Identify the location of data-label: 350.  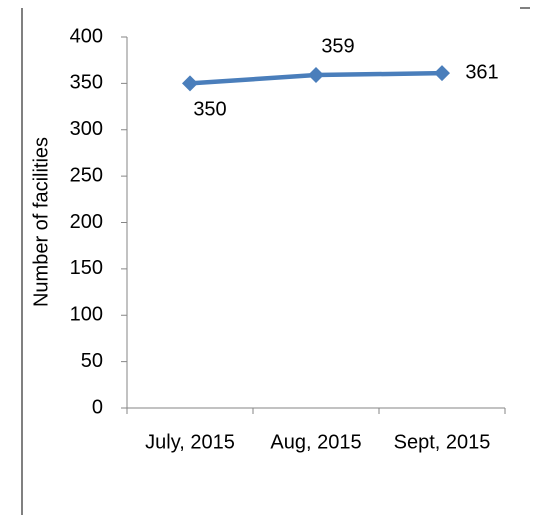
(209, 110).